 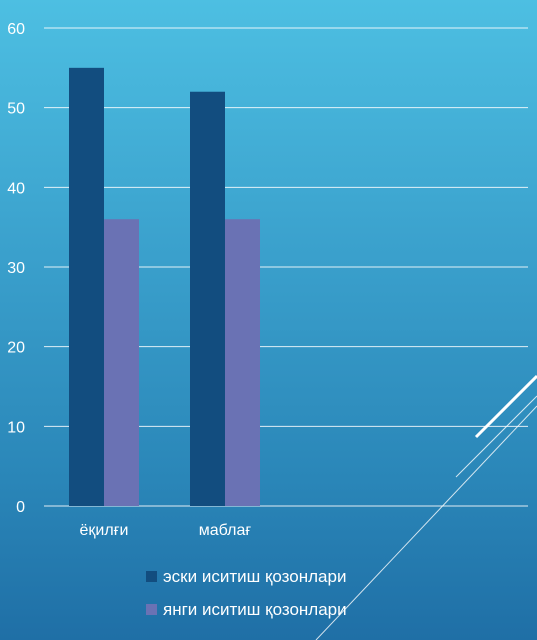 I want to click on y-axis-ticks: 0 10 20 30 40 50 60, so click(x=16, y=268).